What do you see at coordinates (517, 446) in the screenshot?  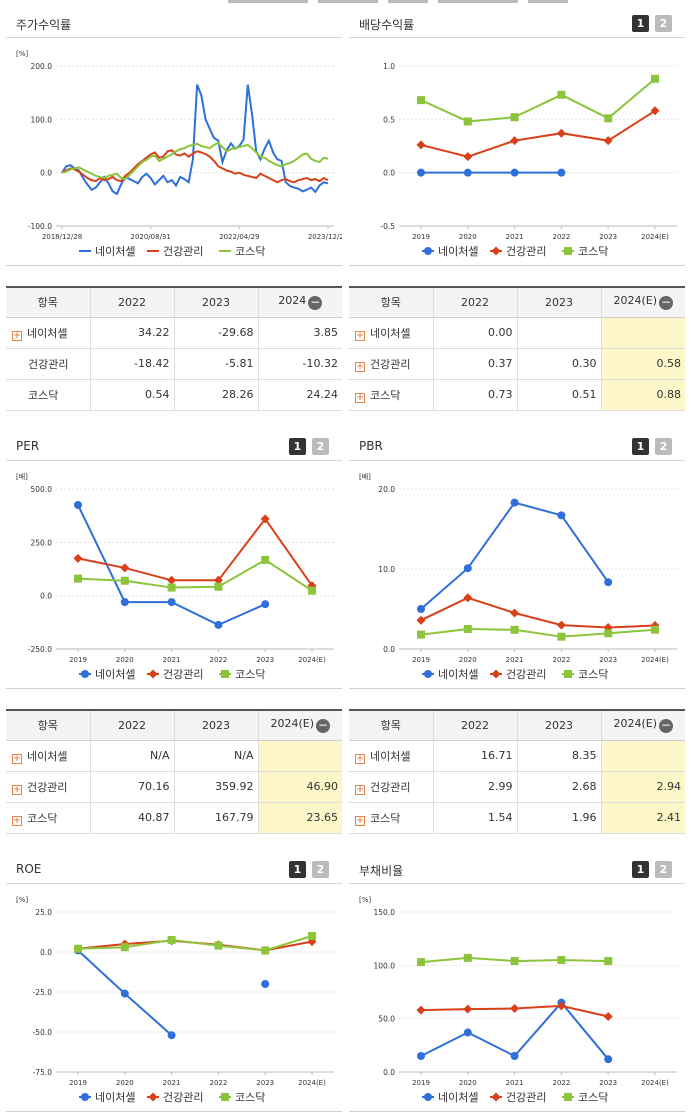 I see `panel-header: PBR 1 2` at bounding box center [517, 446].